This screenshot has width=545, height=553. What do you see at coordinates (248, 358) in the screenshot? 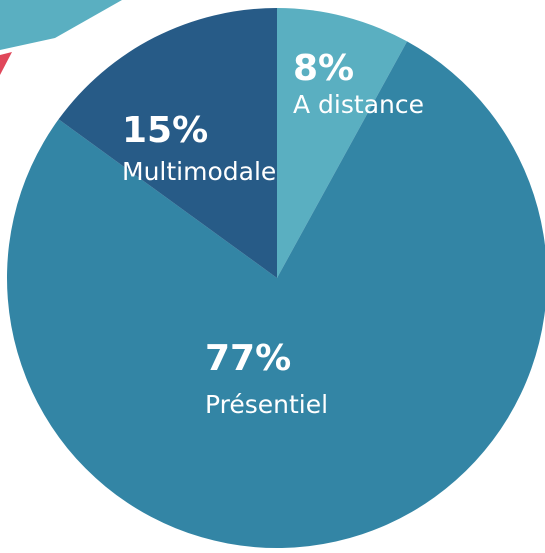
I see `value-label: 77%` at bounding box center [248, 358].